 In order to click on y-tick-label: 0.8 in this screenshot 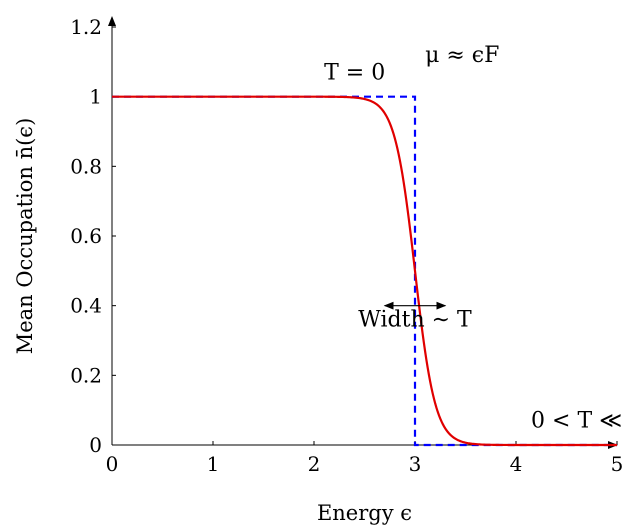, I will do `click(86, 166)`.